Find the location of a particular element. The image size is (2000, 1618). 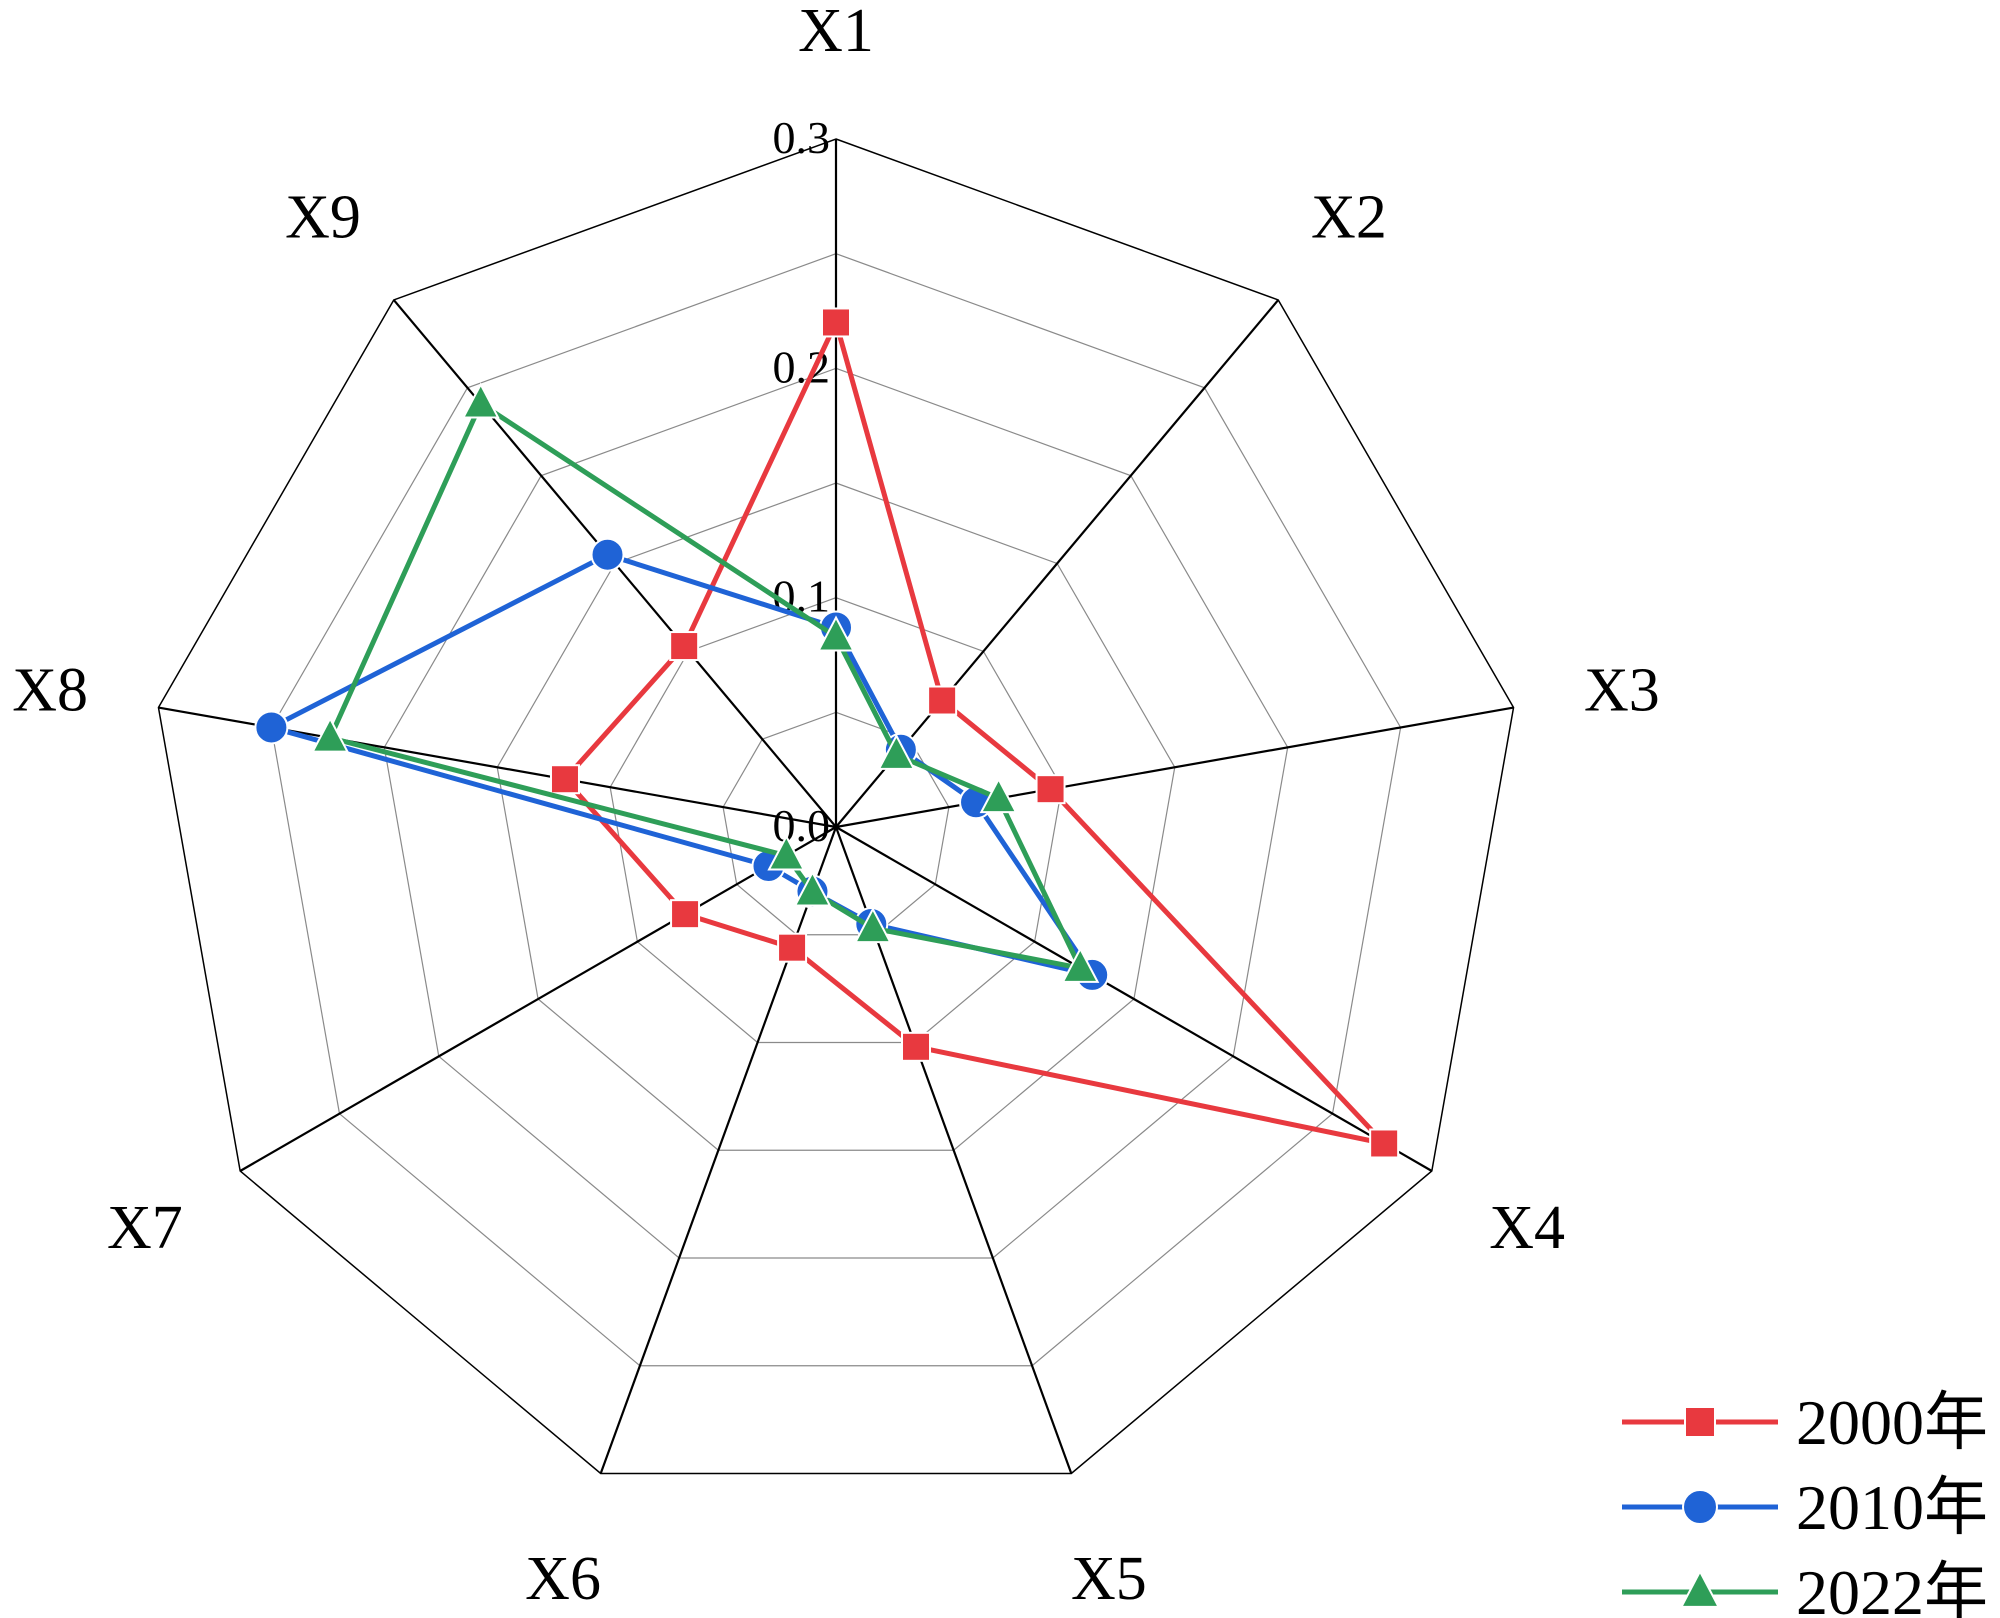

axis-label: X8 is located at coordinates (50, 690).